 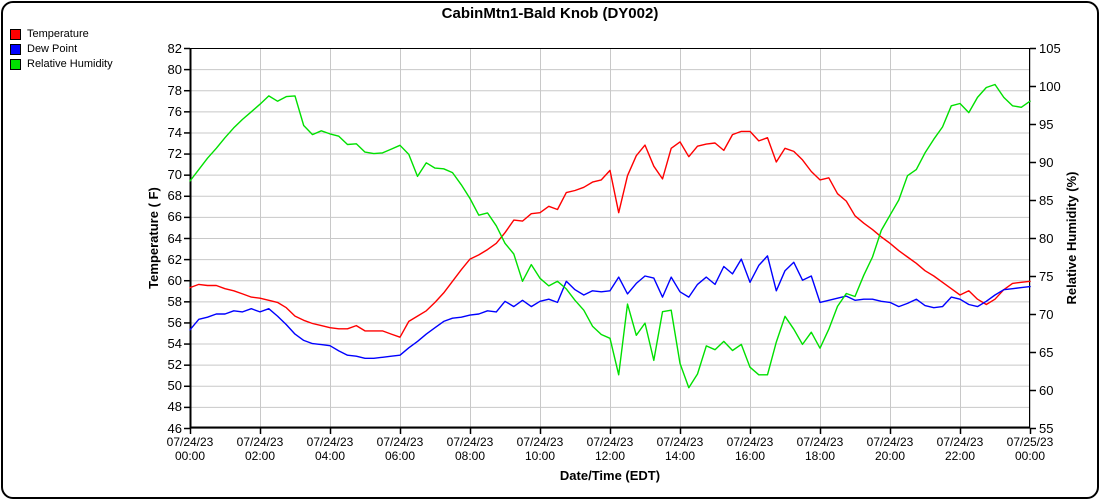 I want to click on y-left-tick-label: 72, so click(x=174, y=154).